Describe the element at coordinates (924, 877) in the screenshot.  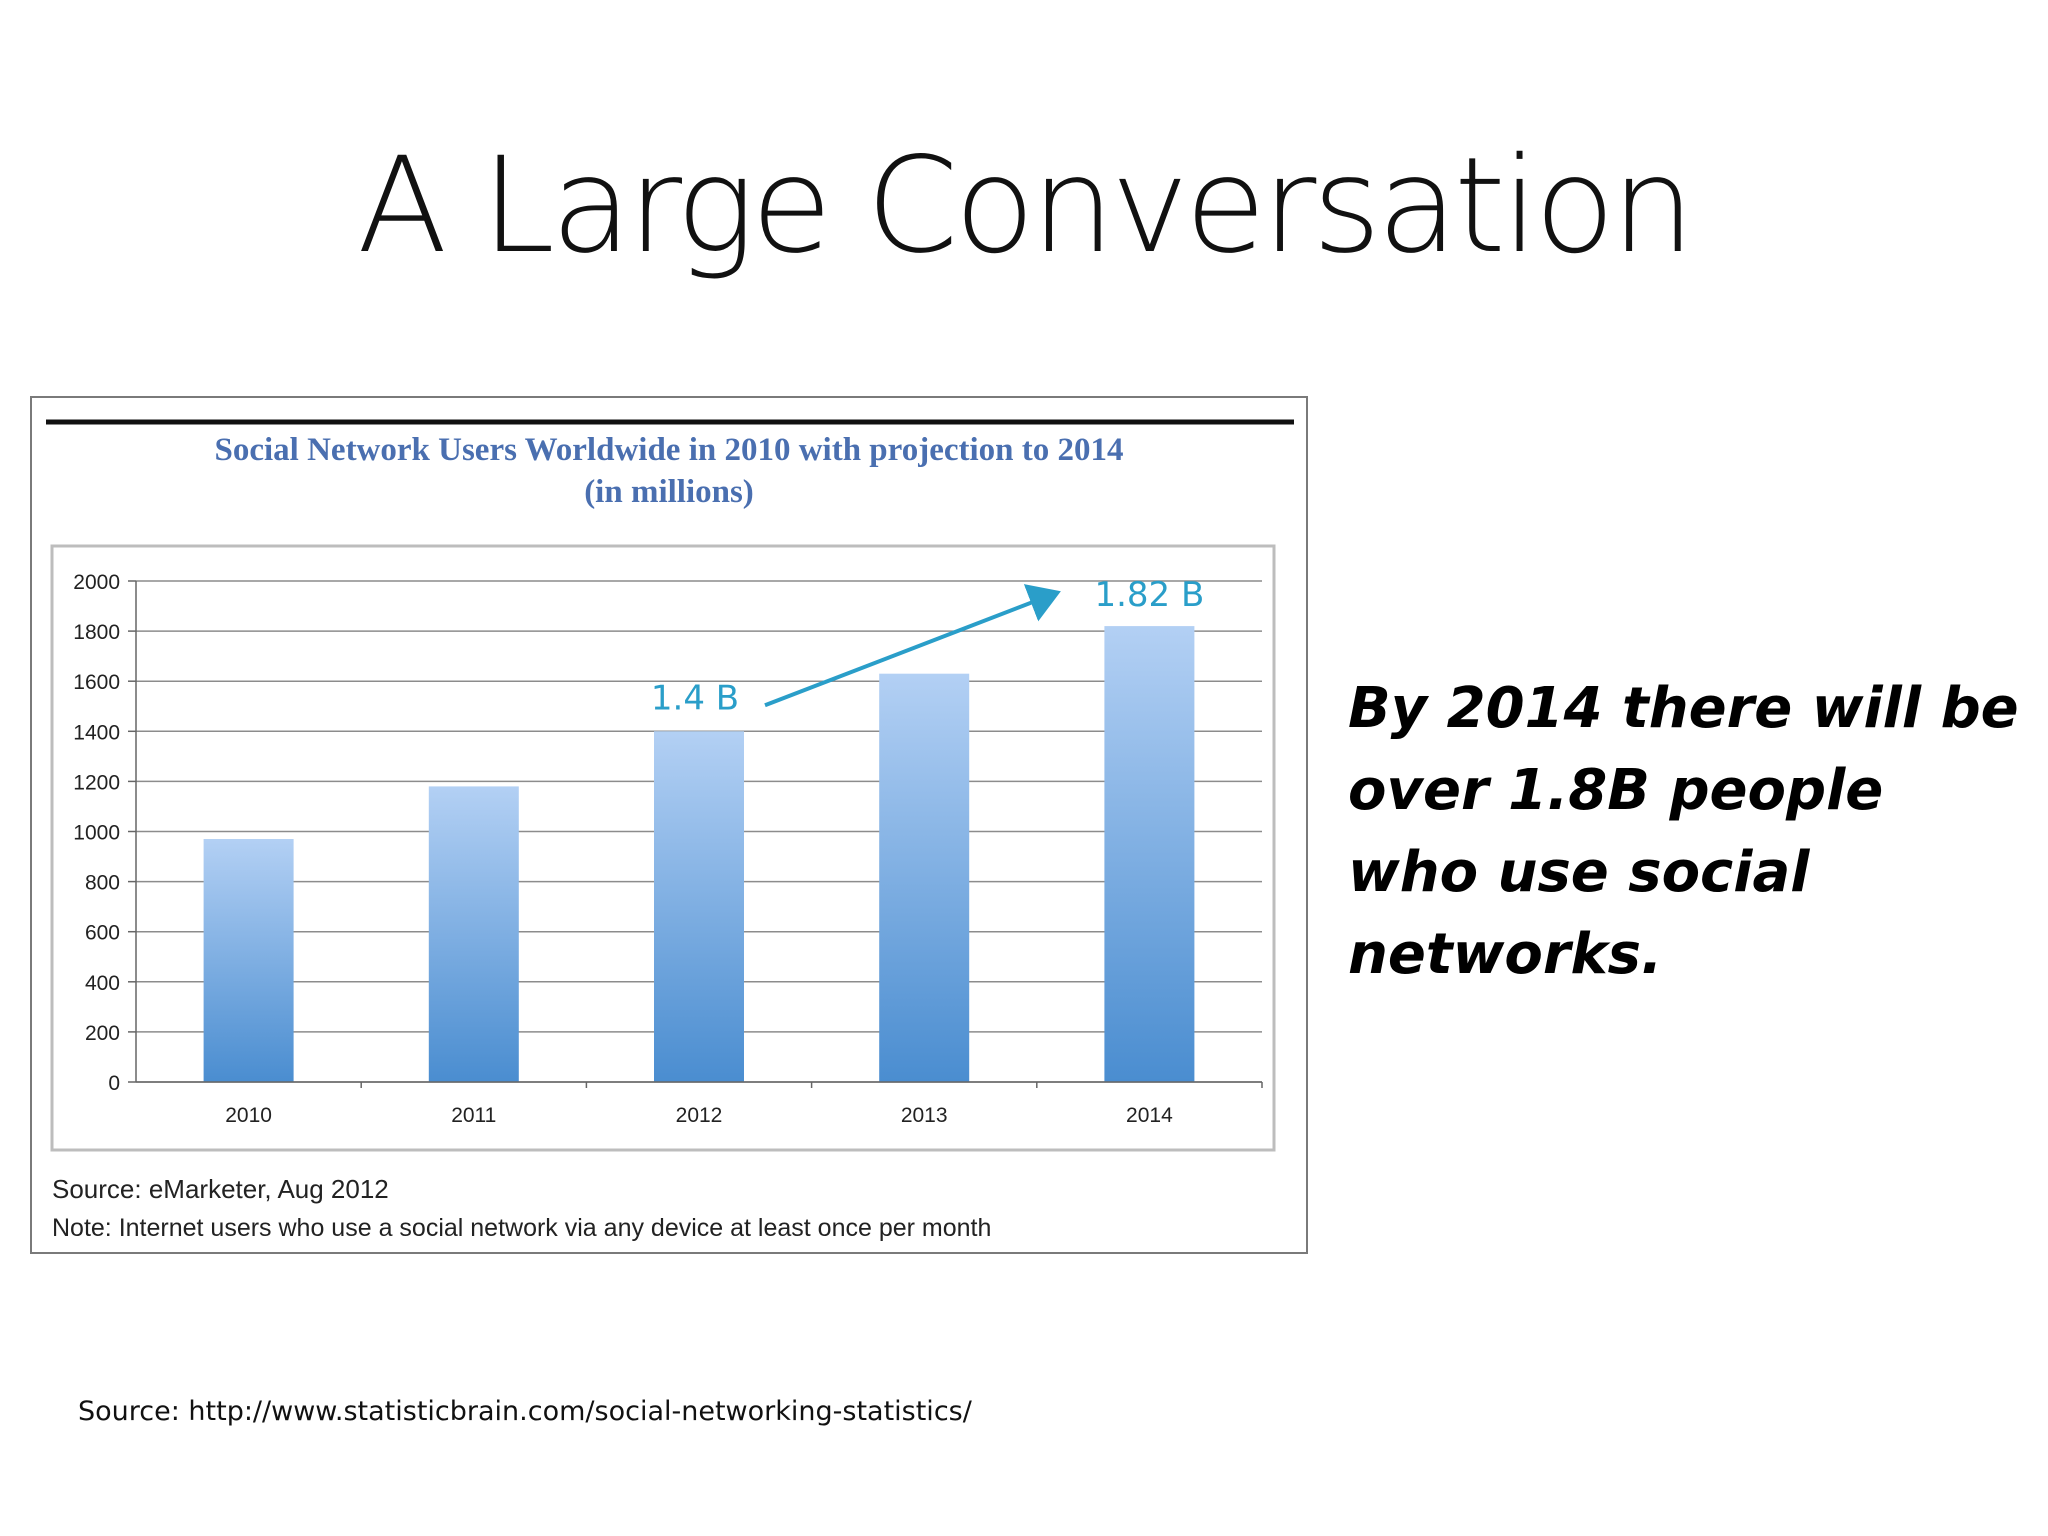
I see `bar-2013` at that location.